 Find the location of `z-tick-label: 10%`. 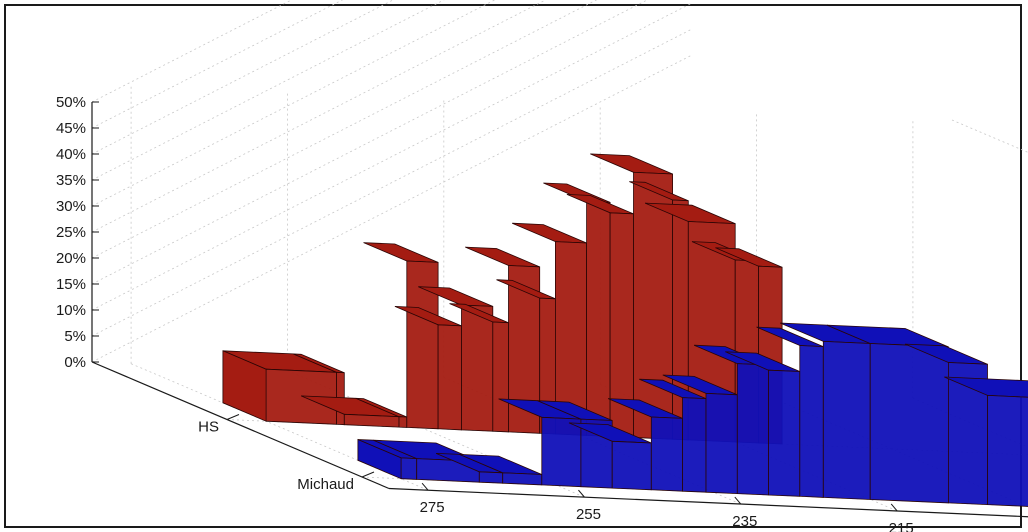

z-tick-label: 10% is located at coordinates (71, 310).